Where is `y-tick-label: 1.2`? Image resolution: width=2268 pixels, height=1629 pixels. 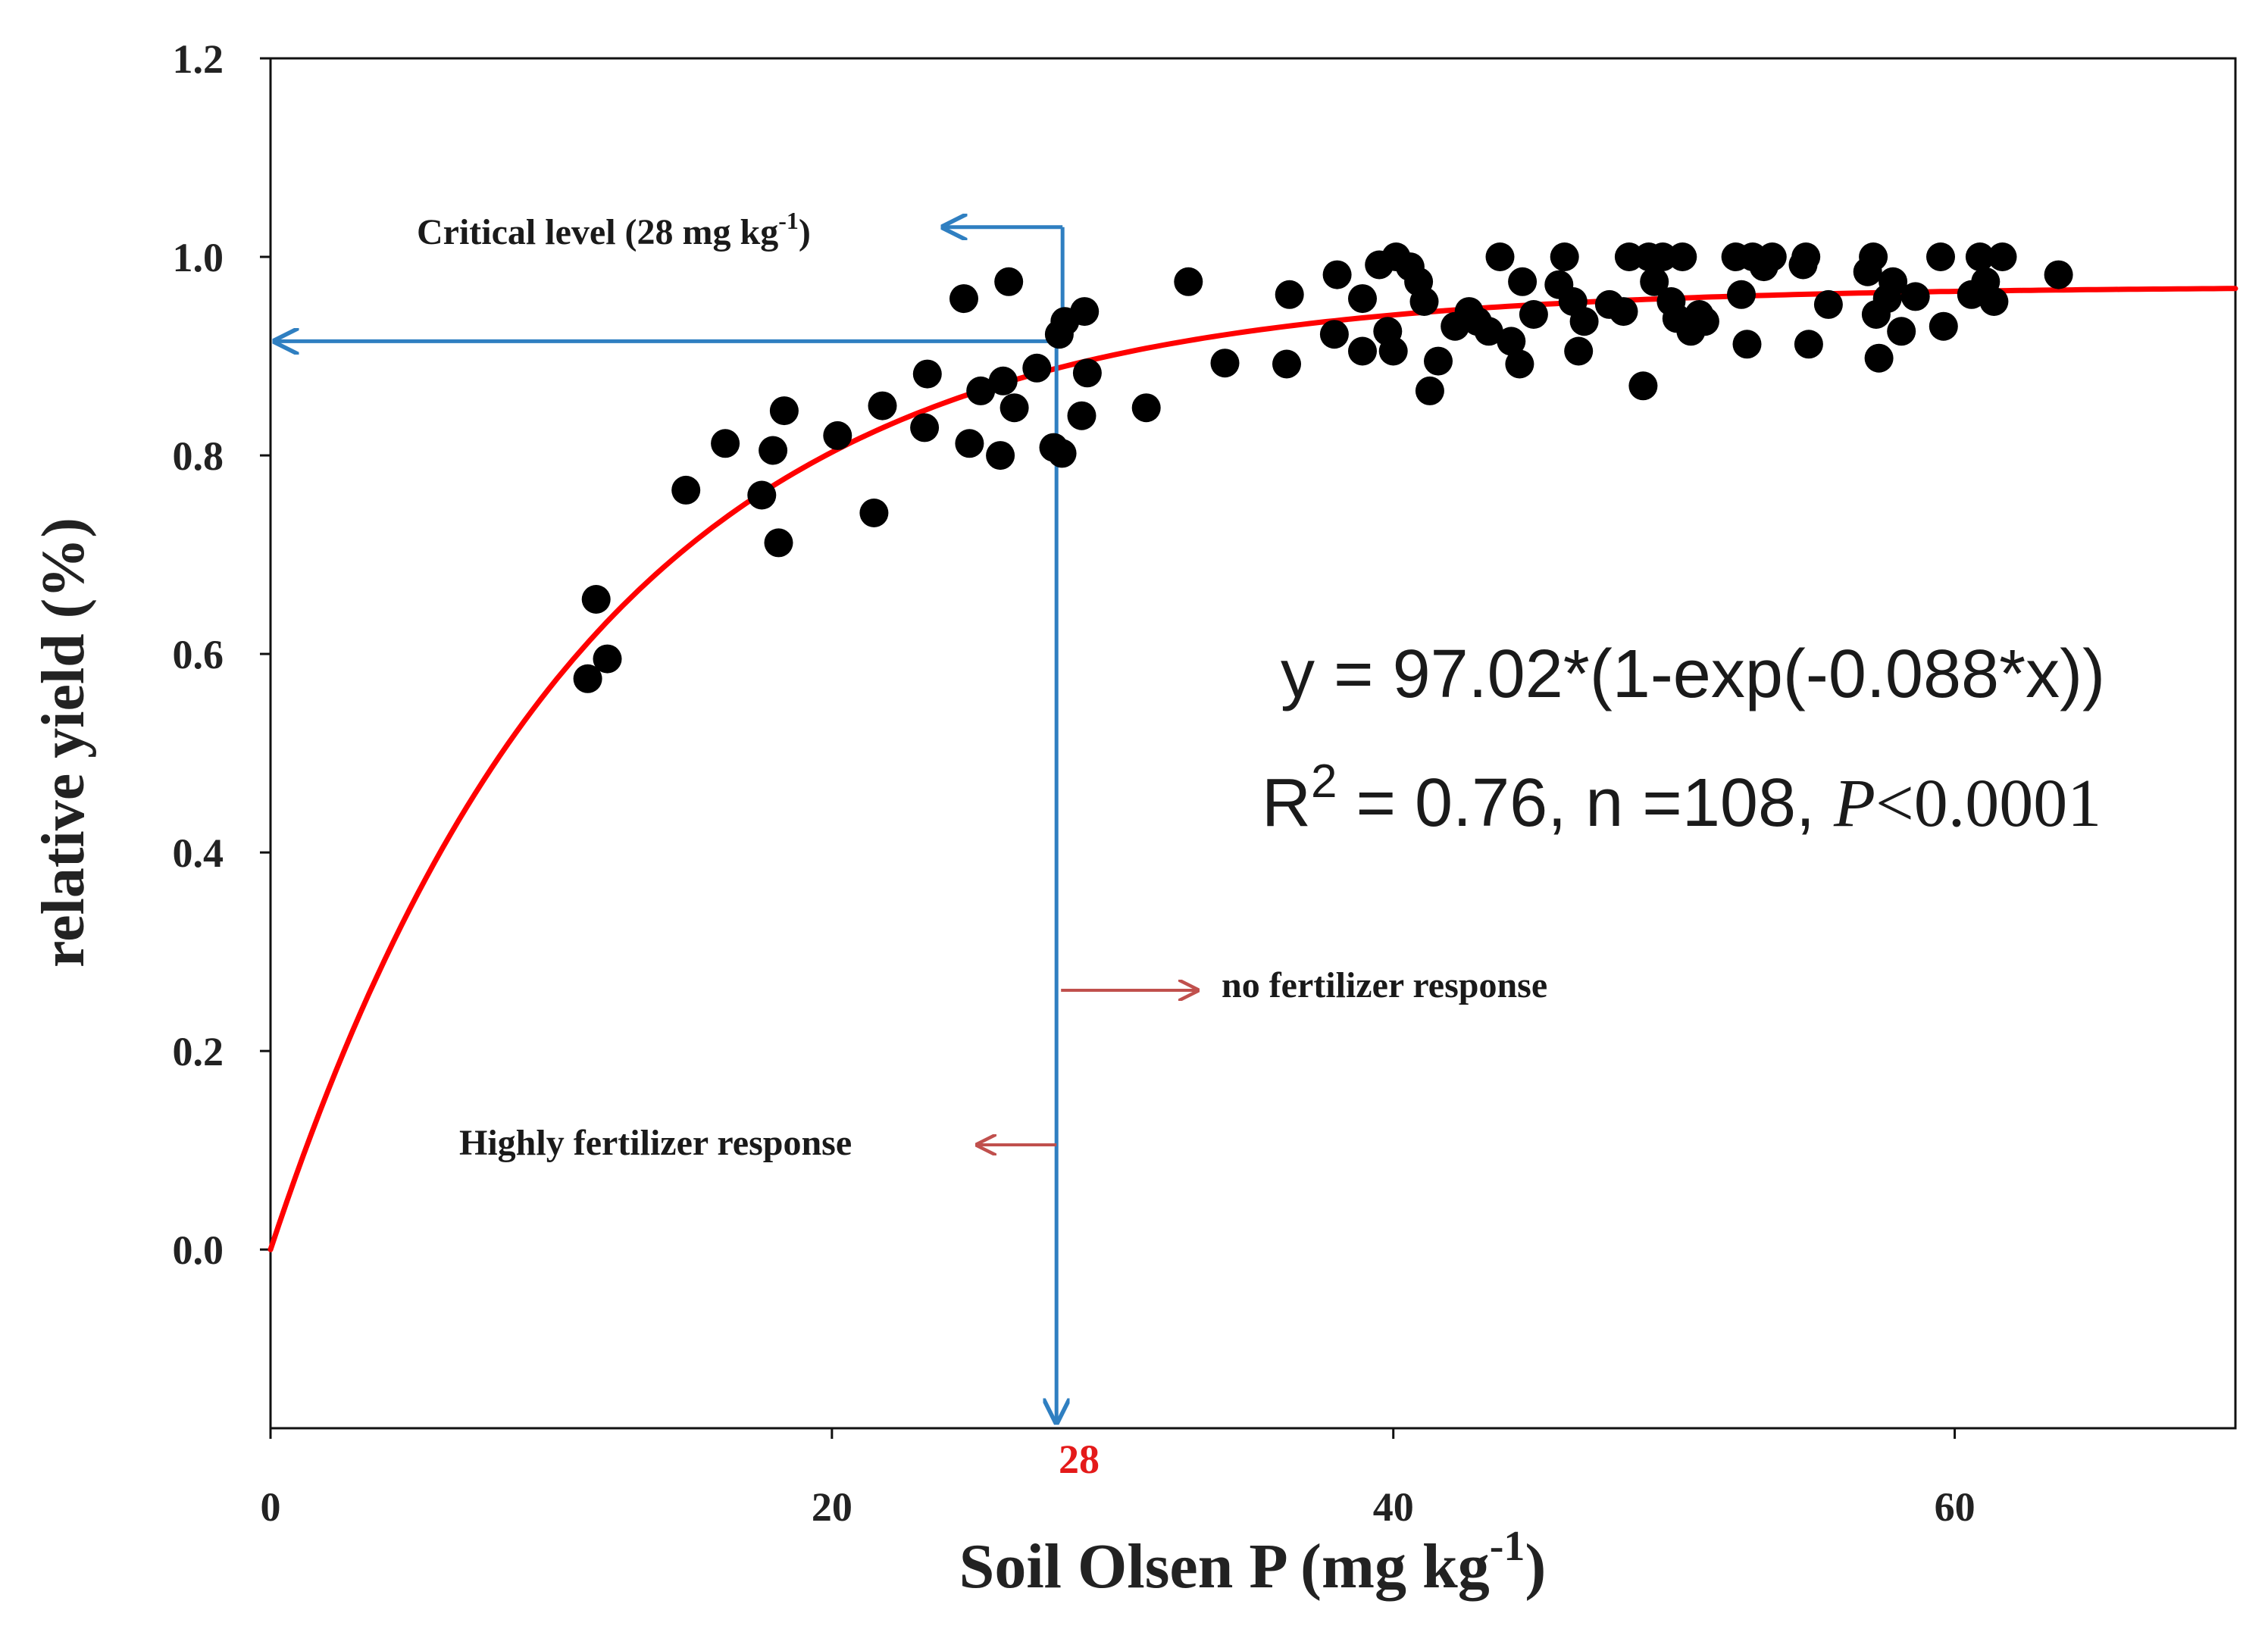 y-tick-label: 1.2 is located at coordinates (199, 59).